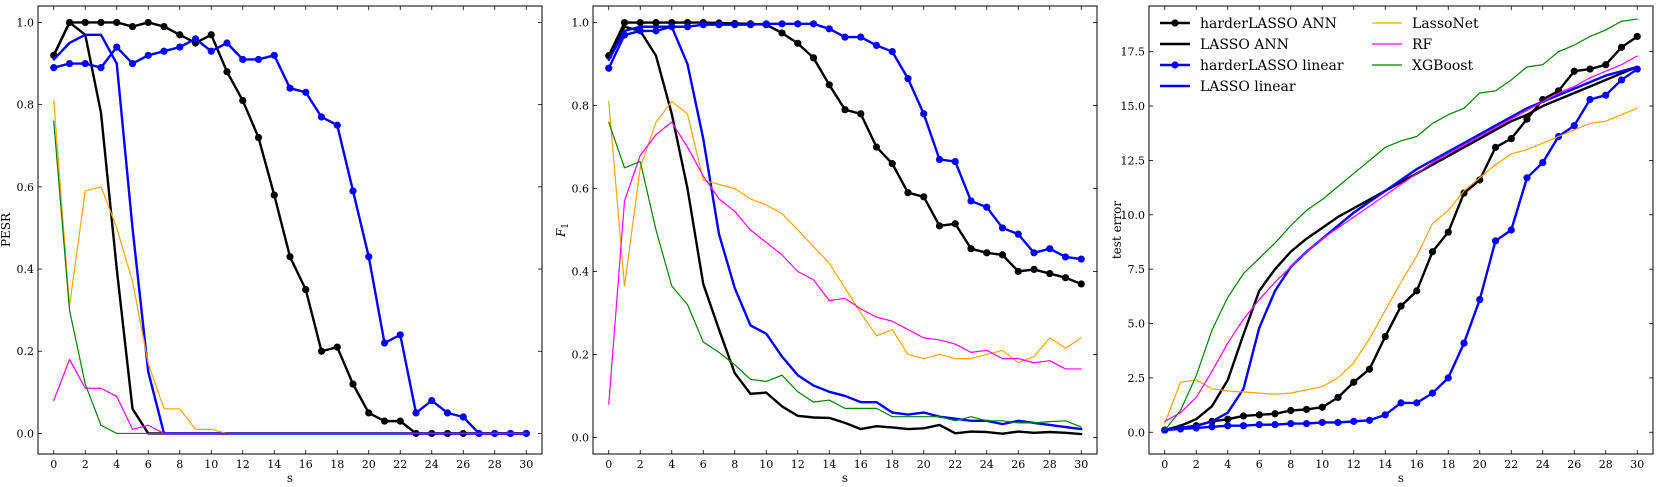 The width and height of the screenshot is (1660, 487). What do you see at coordinates (1117, 230) in the screenshot?
I see `test-error-y-axis-label: test error` at bounding box center [1117, 230].